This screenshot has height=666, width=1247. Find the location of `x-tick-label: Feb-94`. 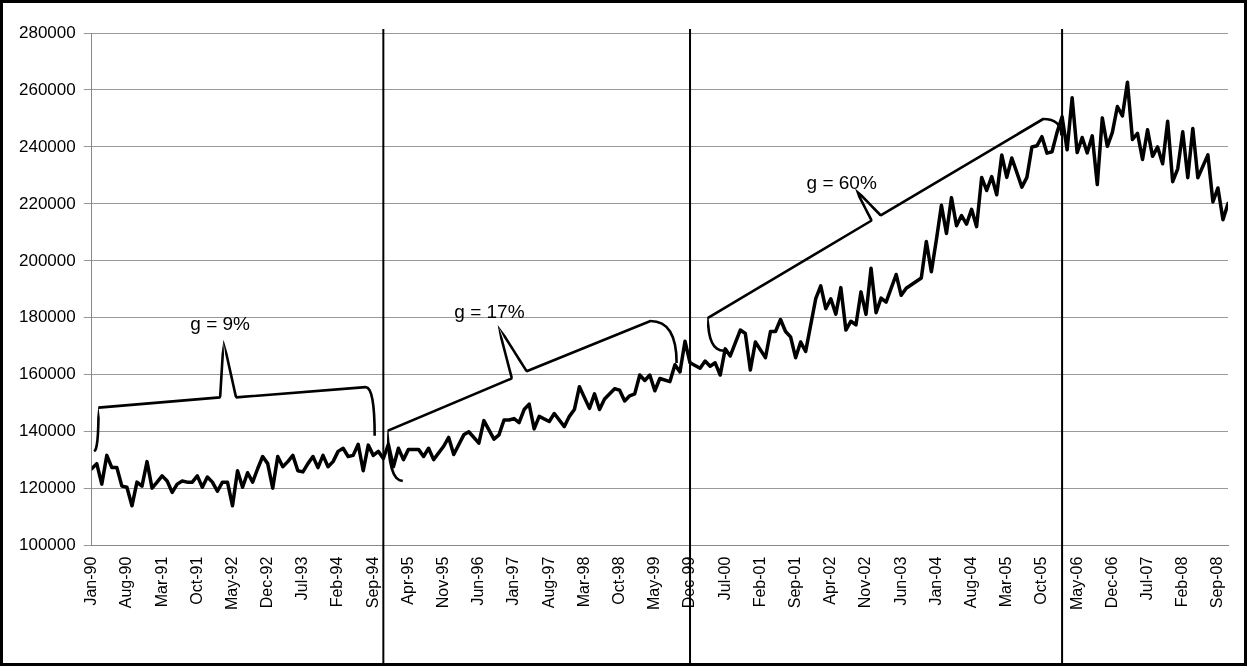

x-tick-label: Feb-94 is located at coordinates (337, 582).